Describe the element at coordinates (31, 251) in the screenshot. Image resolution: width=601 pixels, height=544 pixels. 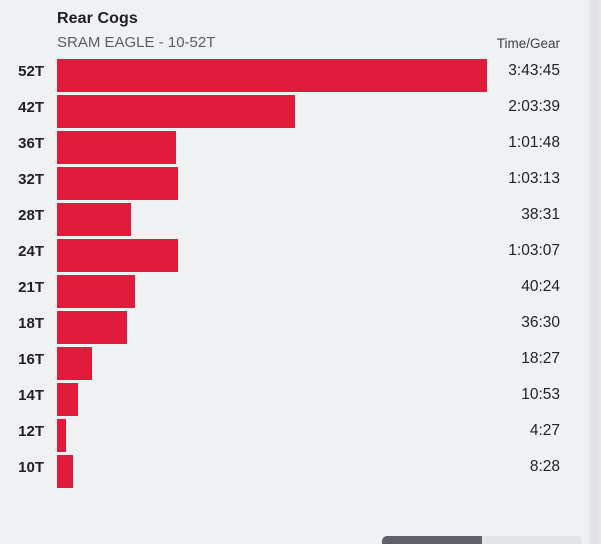
I see `cog-label: 24T` at that location.